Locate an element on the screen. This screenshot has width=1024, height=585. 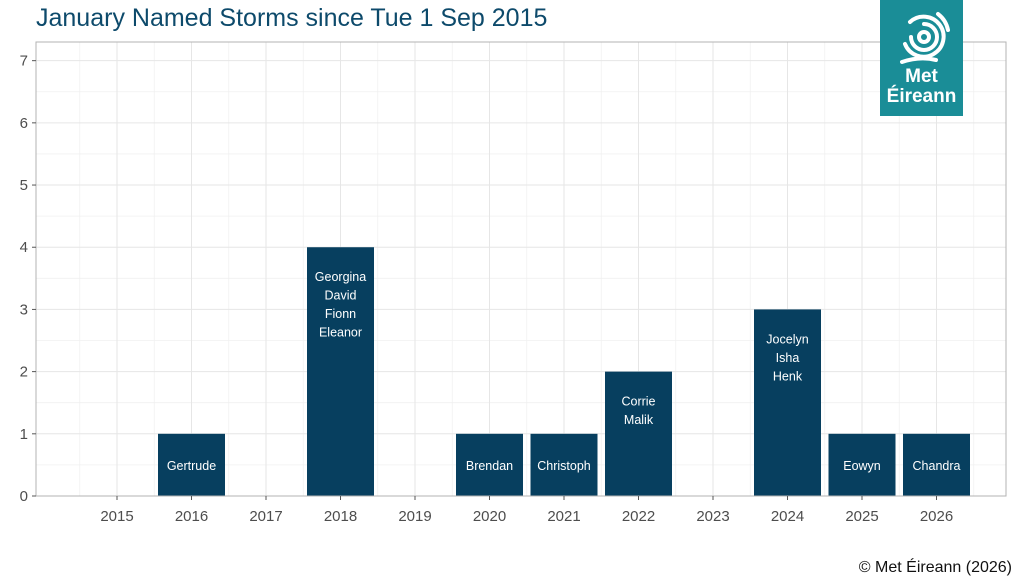
y-tick-label-7: 7 is located at coordinates (24, 61).